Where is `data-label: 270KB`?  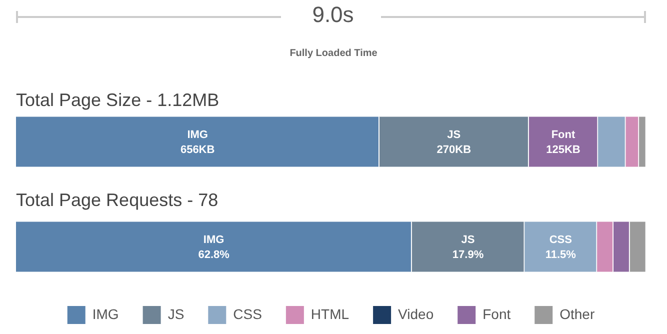 data-label: 270KB is located at coordinates (454, 150).